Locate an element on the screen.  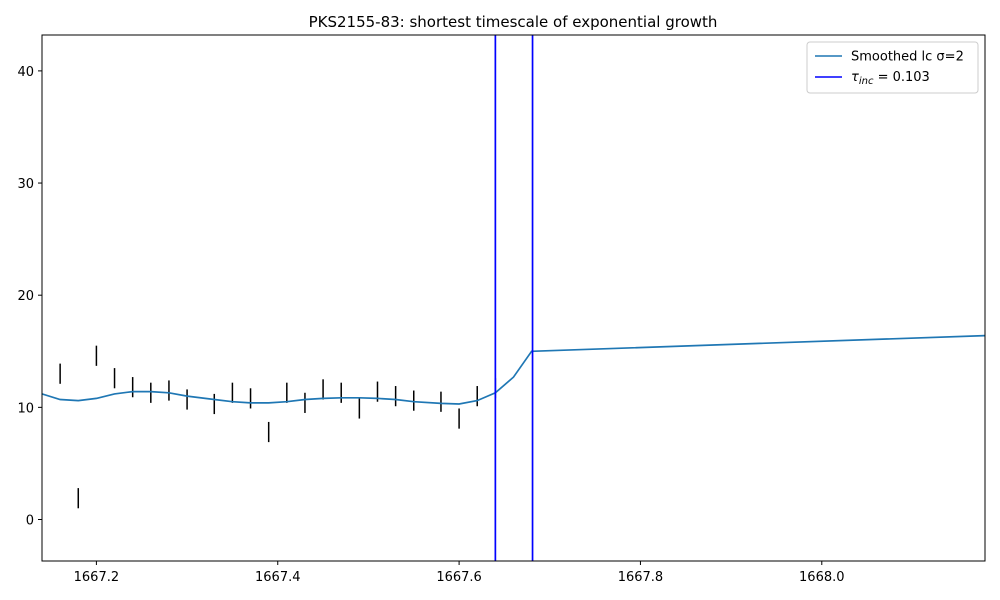
legend-box is located at coordinates (892, 67).